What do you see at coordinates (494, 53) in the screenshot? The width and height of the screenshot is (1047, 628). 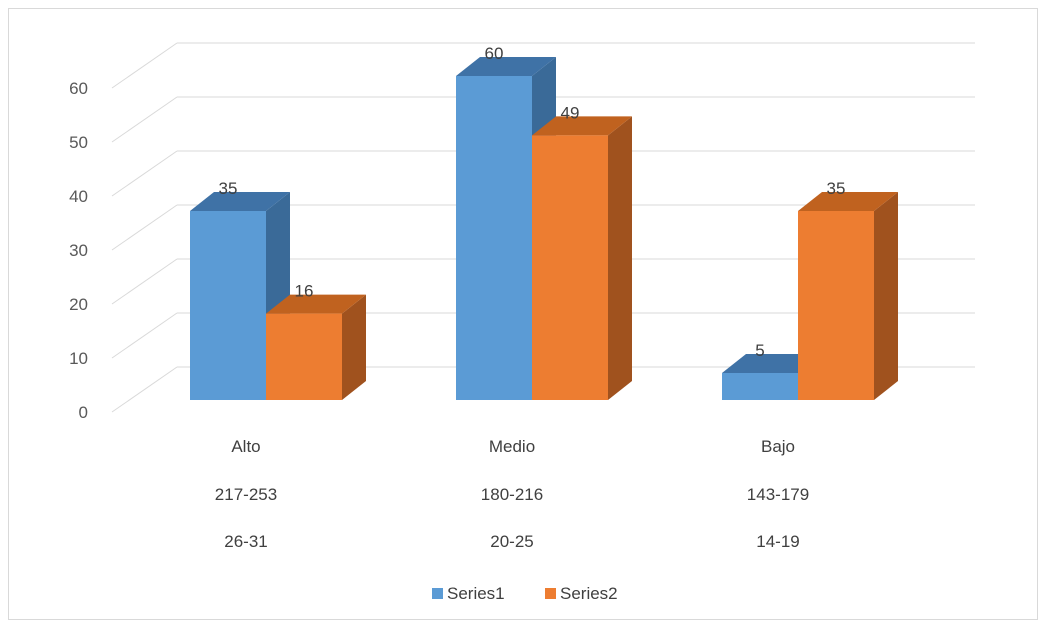 I see `data-label: 60` at bounding box center [494, 53].